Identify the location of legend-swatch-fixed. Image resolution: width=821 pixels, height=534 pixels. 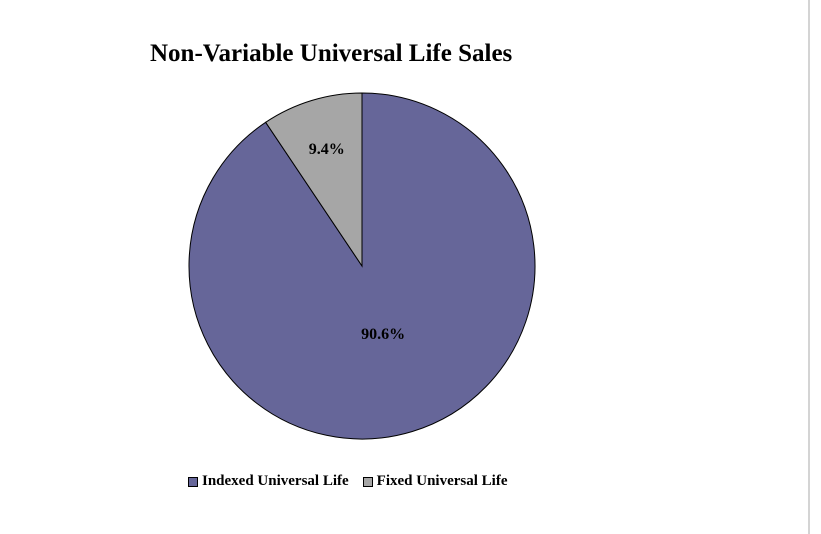
(367, 481).